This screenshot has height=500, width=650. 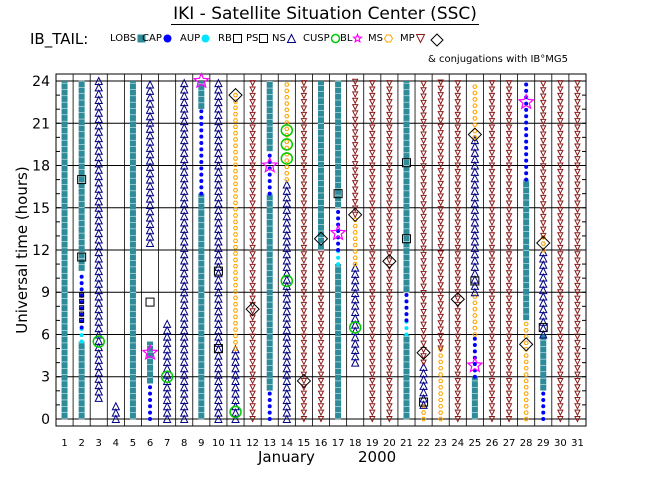 What do you see at coordinates (98, 341) in the screenshot?
I see `marker-day3-cusp` at bounding box center [98, 341].